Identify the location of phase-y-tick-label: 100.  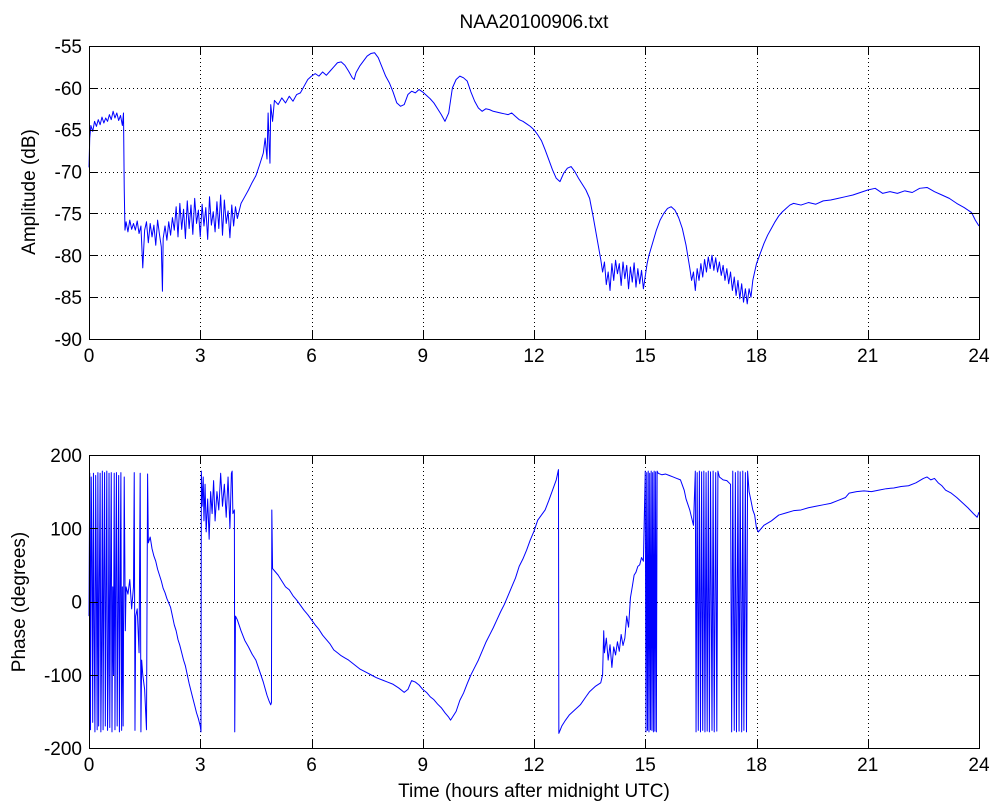
(66, 529).